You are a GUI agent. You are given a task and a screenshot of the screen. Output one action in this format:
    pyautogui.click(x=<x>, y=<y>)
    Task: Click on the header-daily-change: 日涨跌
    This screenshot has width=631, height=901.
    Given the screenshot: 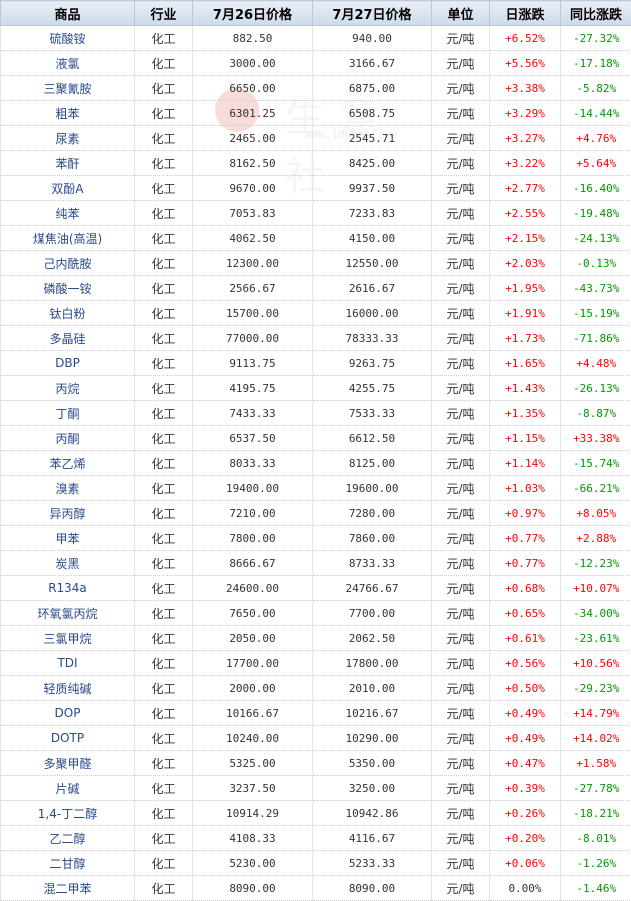 What is the action you would take?
    pyautogui.click(x=525, y=13)
    